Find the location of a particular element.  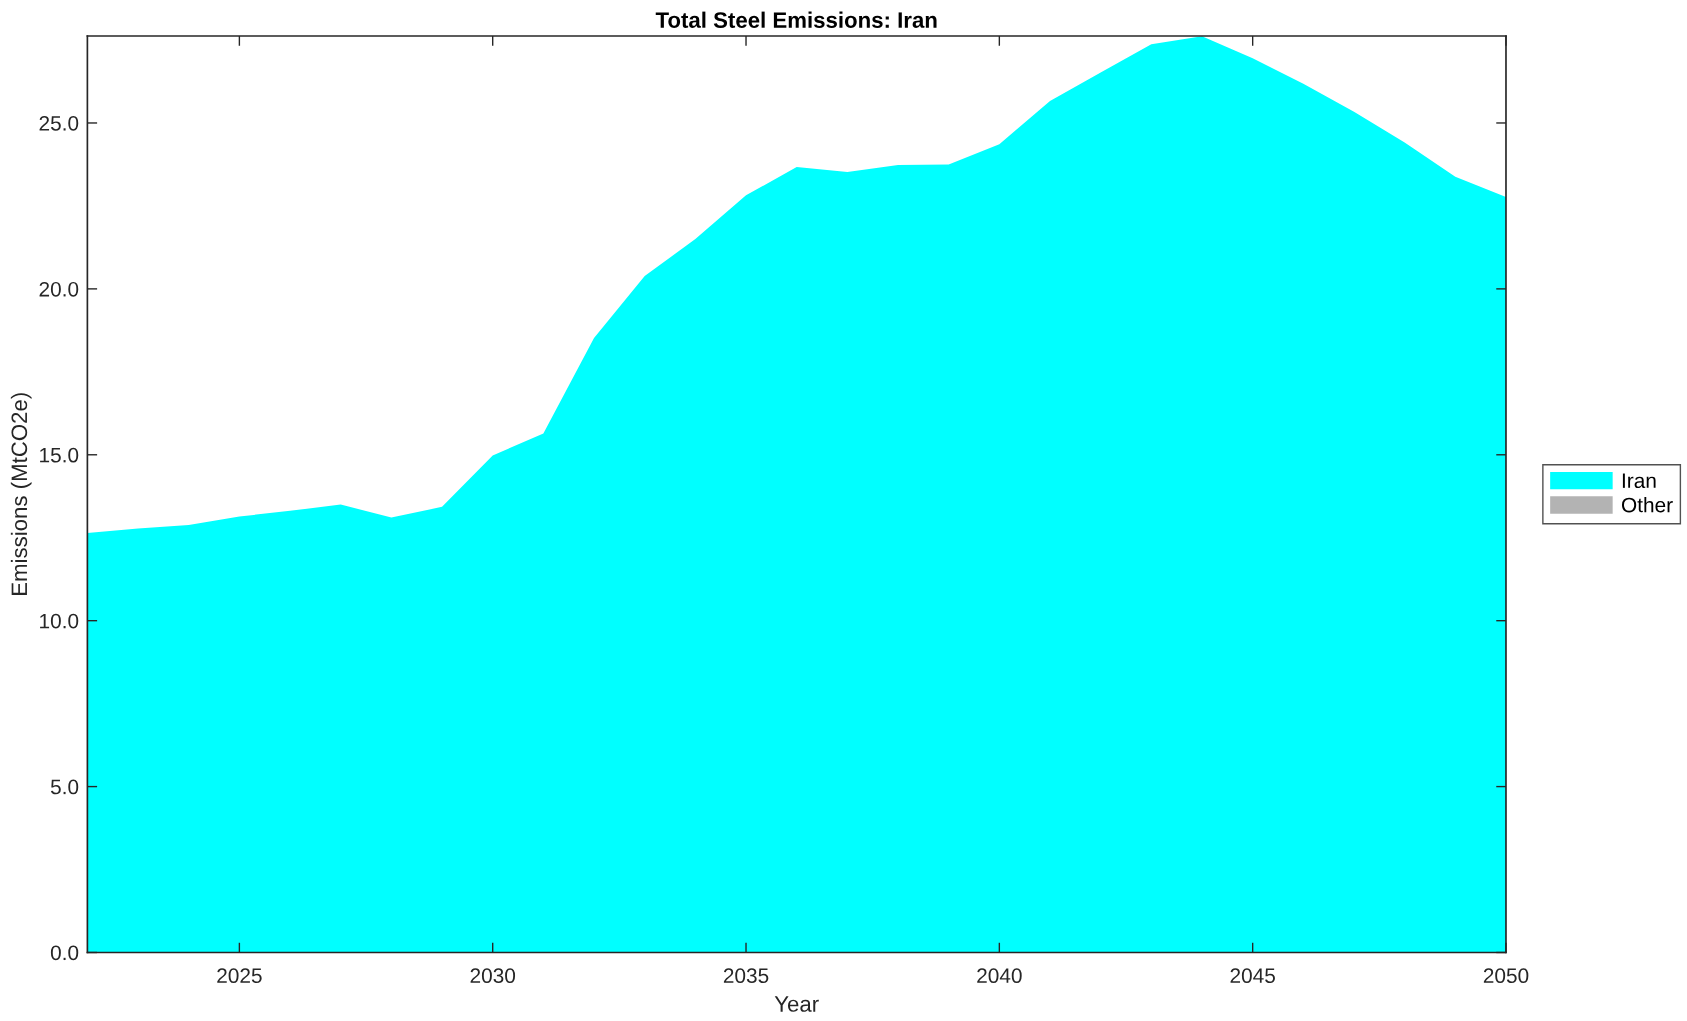

legend-label: Other is located at coordinates (1647, 505).